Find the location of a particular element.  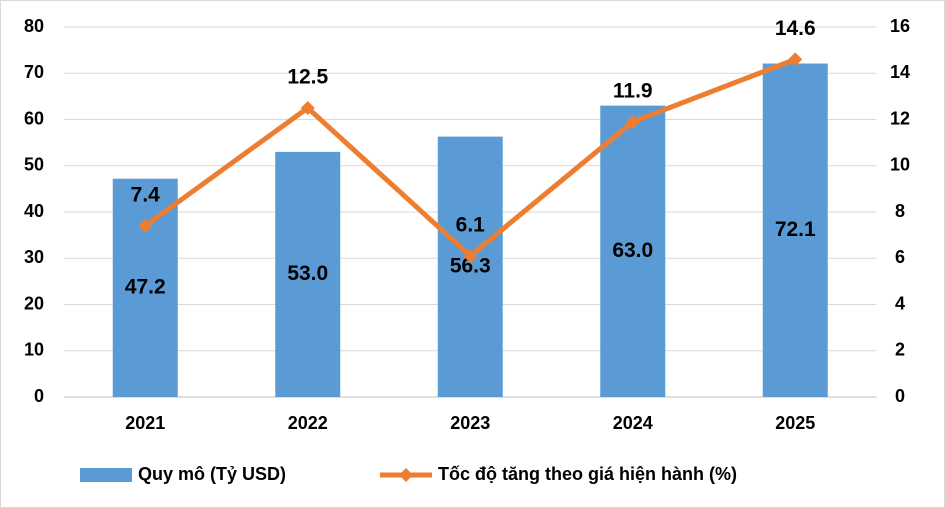

x-tick-label: 2024 is located at coordinates (633, 423).